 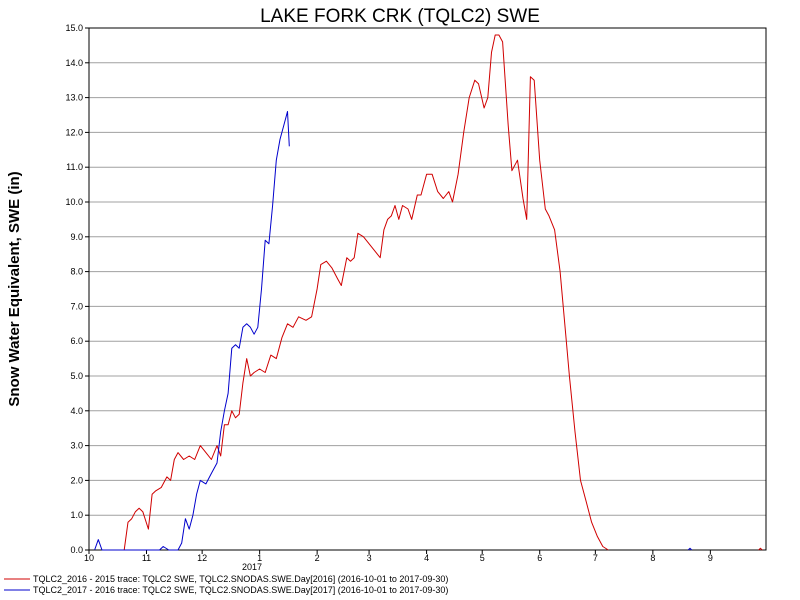 I want to click on y-tick-label: 14.0, so click(x=74, y=63).